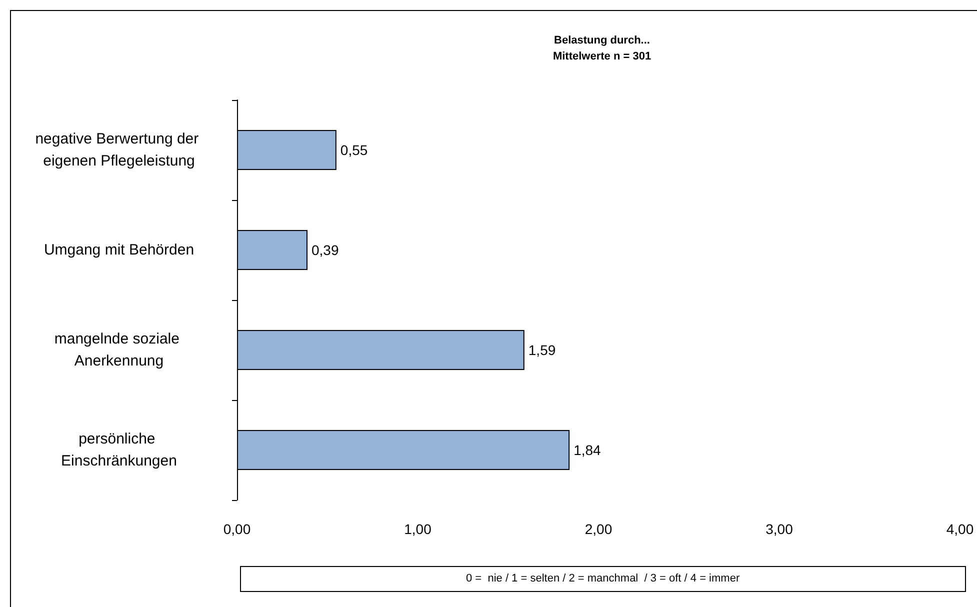  I want to click on y-tick-label: mangelnde soziale Anerkennung, so click(119, 350).